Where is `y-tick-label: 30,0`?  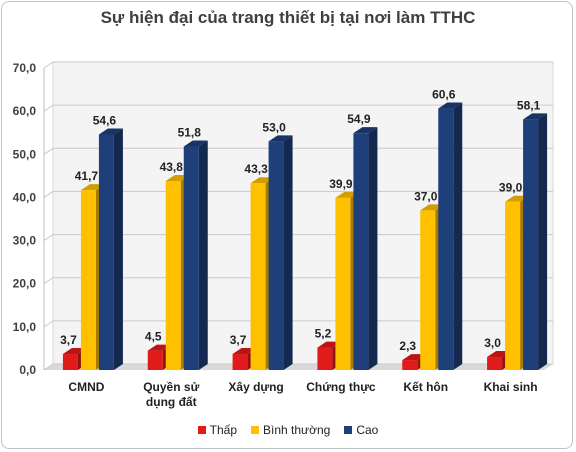 y-tick-label: 30,0 is located at coordinates (25, 241).